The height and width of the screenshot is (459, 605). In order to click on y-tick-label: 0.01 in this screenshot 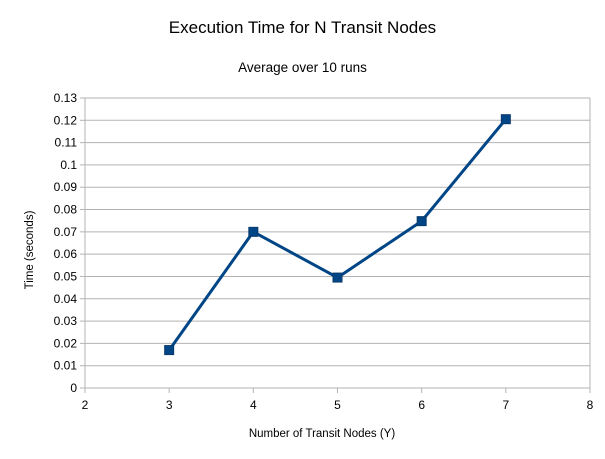, I will do `click(66, 366)`.